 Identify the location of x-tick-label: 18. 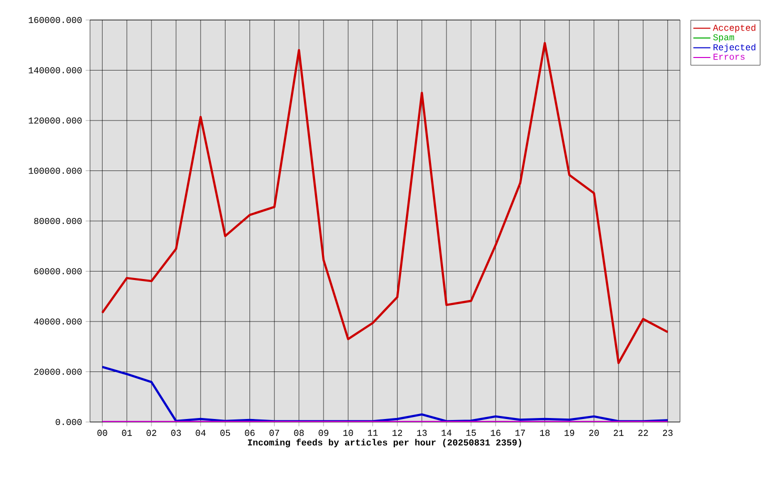
(545, 433).